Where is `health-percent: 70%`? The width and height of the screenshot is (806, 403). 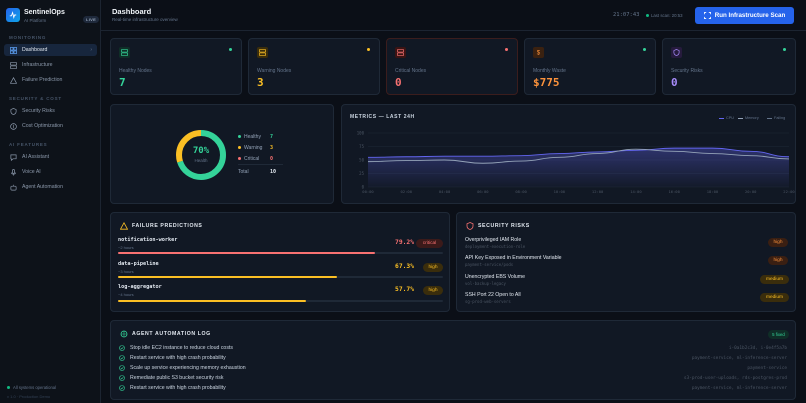 health-percent: 70% is located at coordinates (201, 151).